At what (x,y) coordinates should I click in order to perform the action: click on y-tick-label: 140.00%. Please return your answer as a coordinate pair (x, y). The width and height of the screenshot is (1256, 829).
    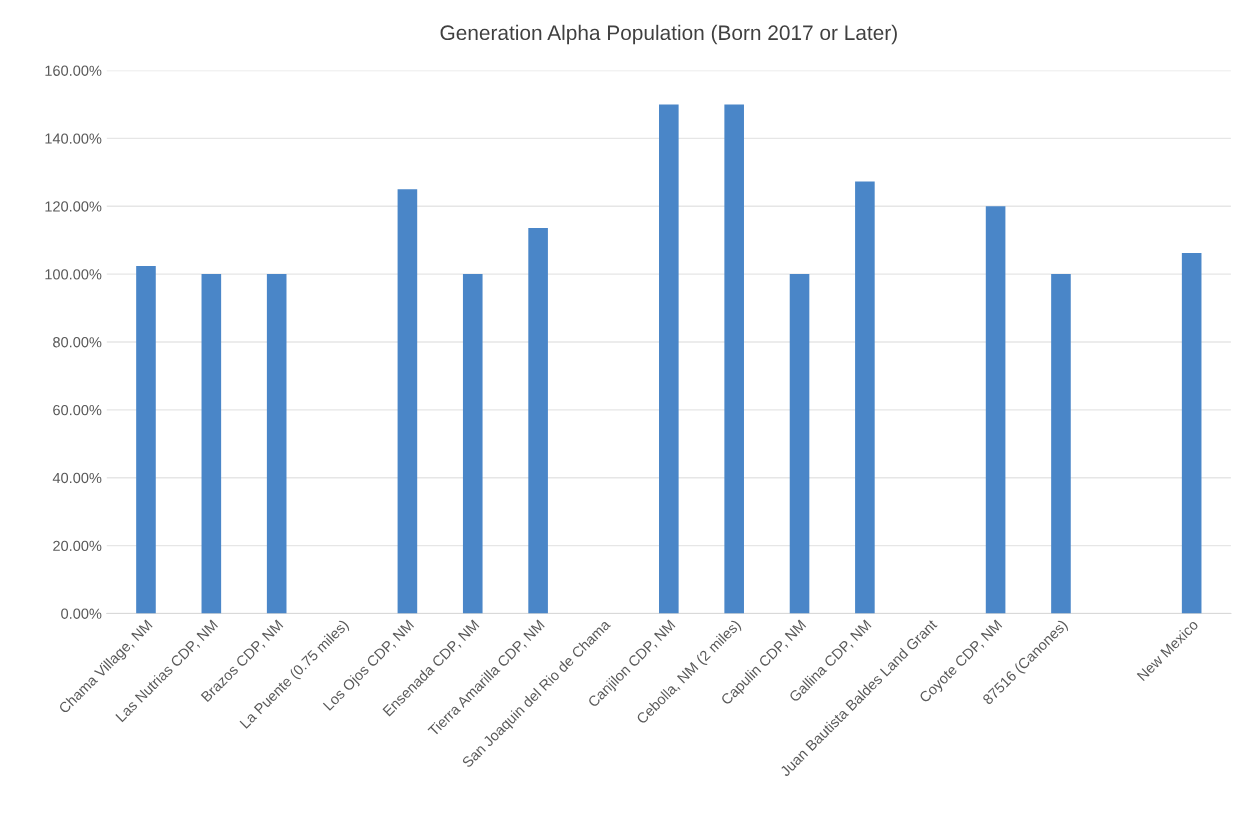
    Looking at the image, I should click on (73, 138).